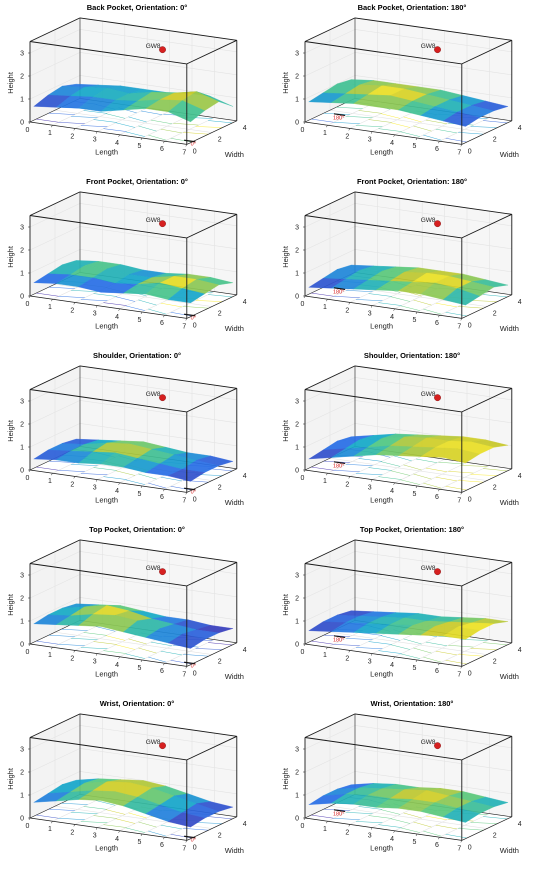  I want to click on z-tick-label: 2, so click(22, 425).